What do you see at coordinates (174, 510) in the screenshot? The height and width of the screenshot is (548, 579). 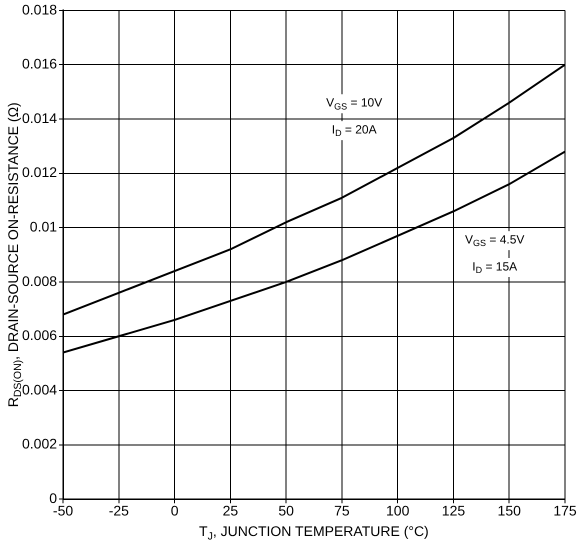 I see `x-tick-label: 0` at bounding box center [174, 510].